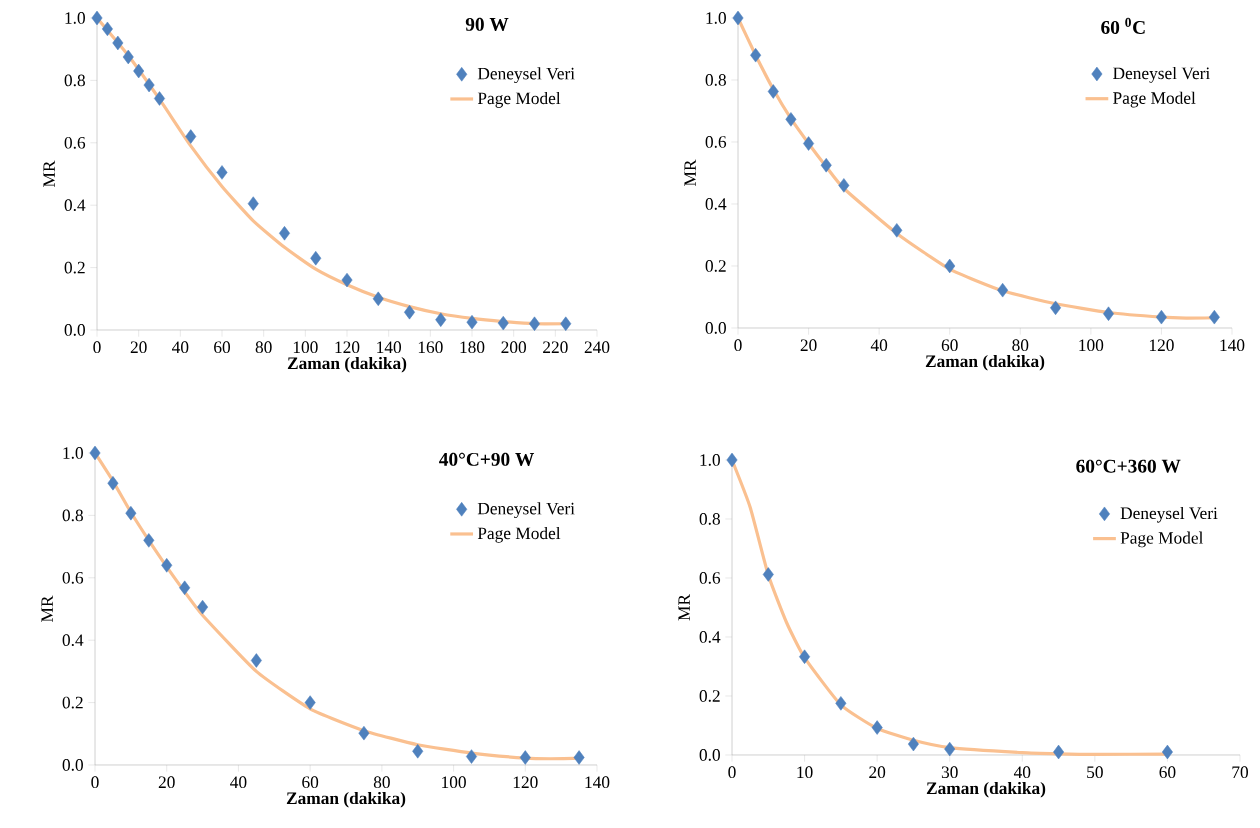 The height and width of the screenshot is (828, 1260). I want to click on chart-title: 40°C+90 W, so click(487, 459).